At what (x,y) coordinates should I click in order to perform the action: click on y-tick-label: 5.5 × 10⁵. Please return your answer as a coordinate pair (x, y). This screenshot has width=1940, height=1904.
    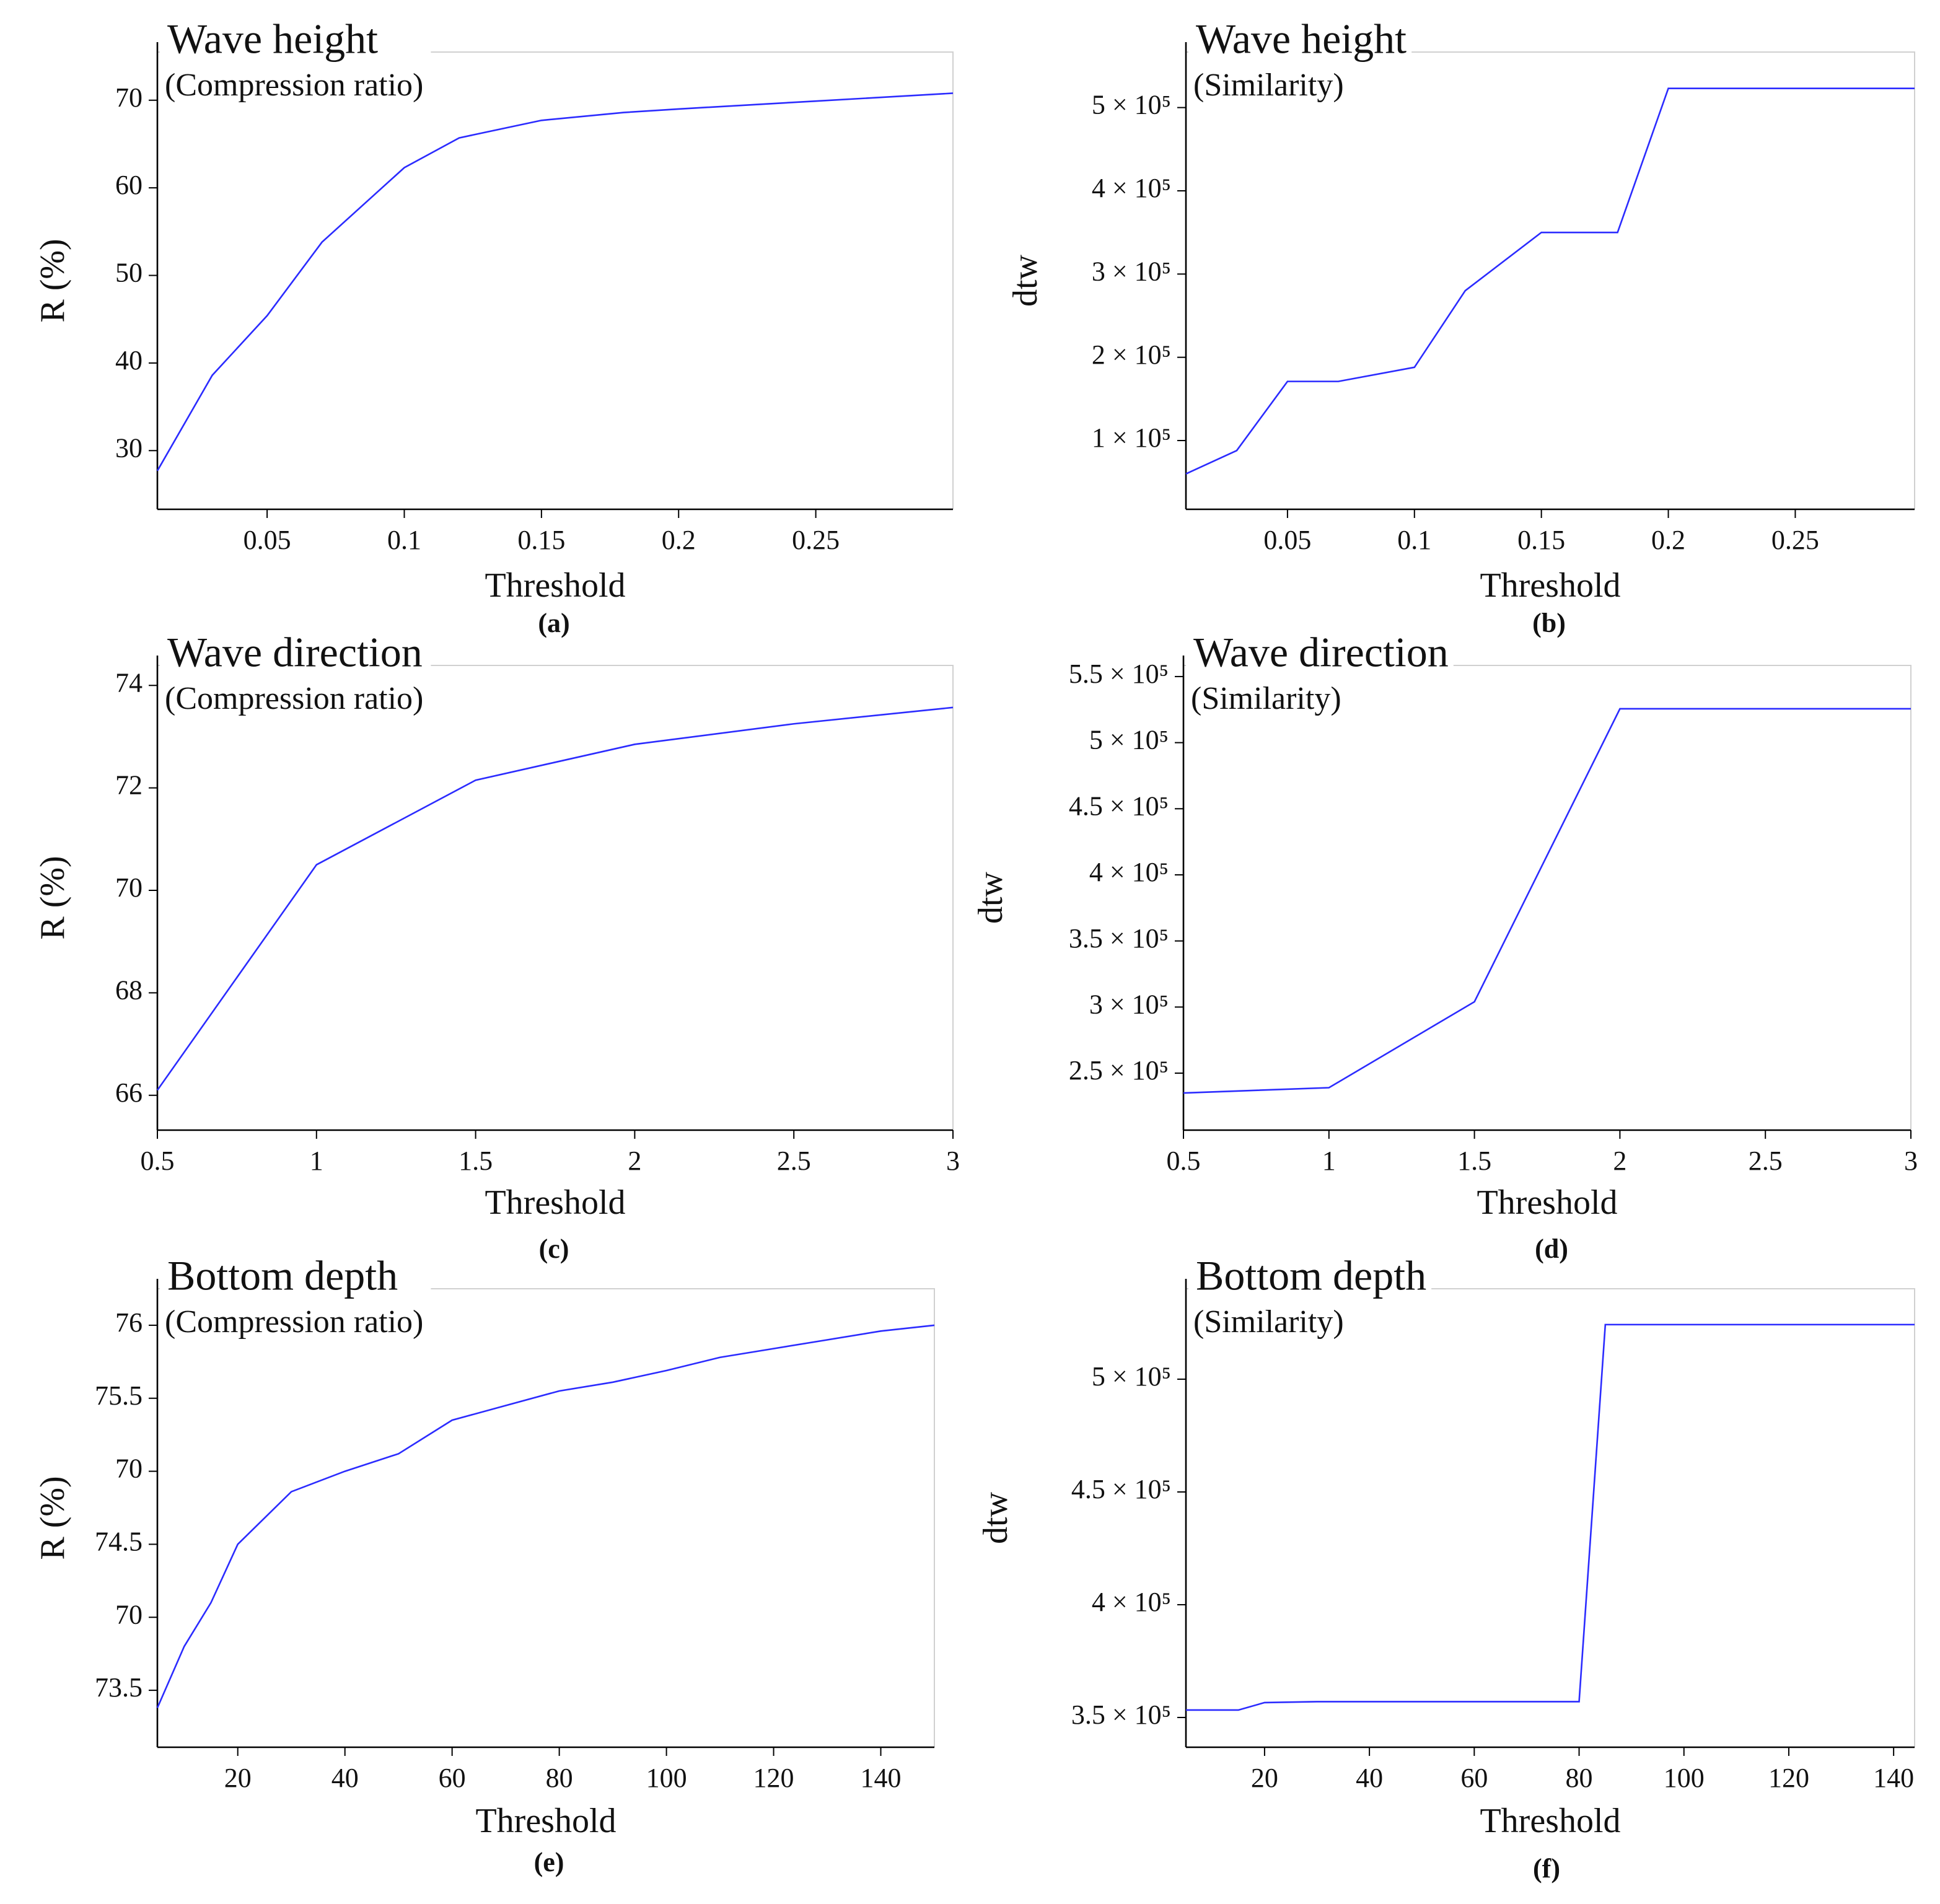
    Looking at the image, I should click on (1119, 674).